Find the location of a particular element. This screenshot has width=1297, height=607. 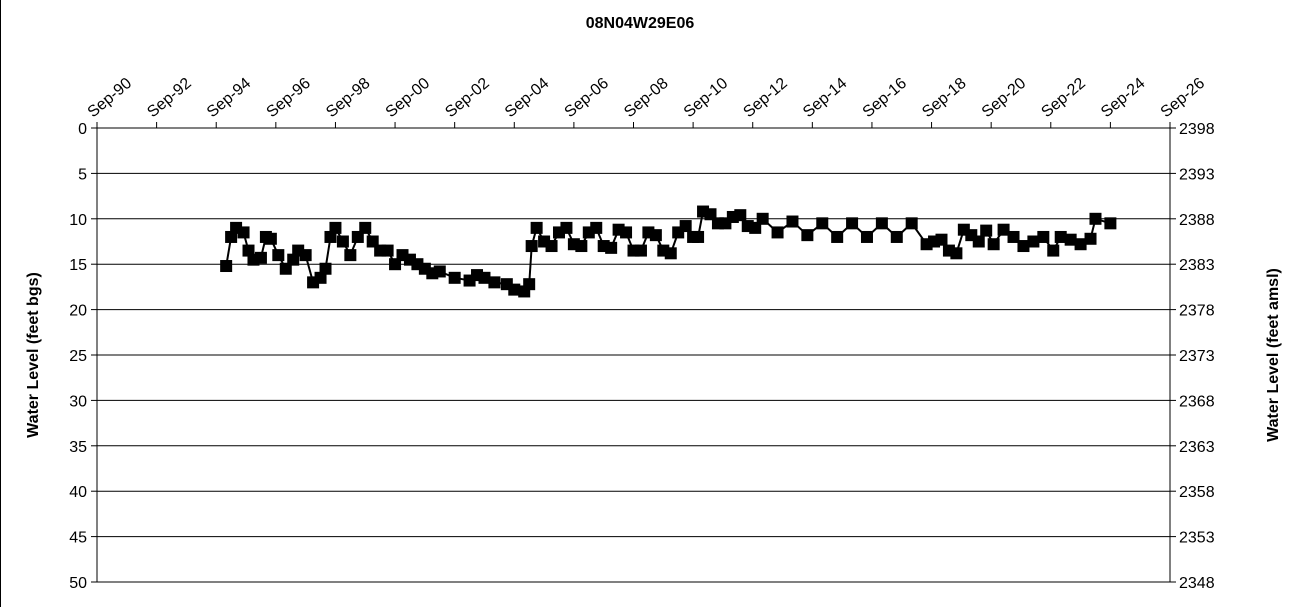

chart-title: 08N04W29E06 is located at coordinates (640, 23).